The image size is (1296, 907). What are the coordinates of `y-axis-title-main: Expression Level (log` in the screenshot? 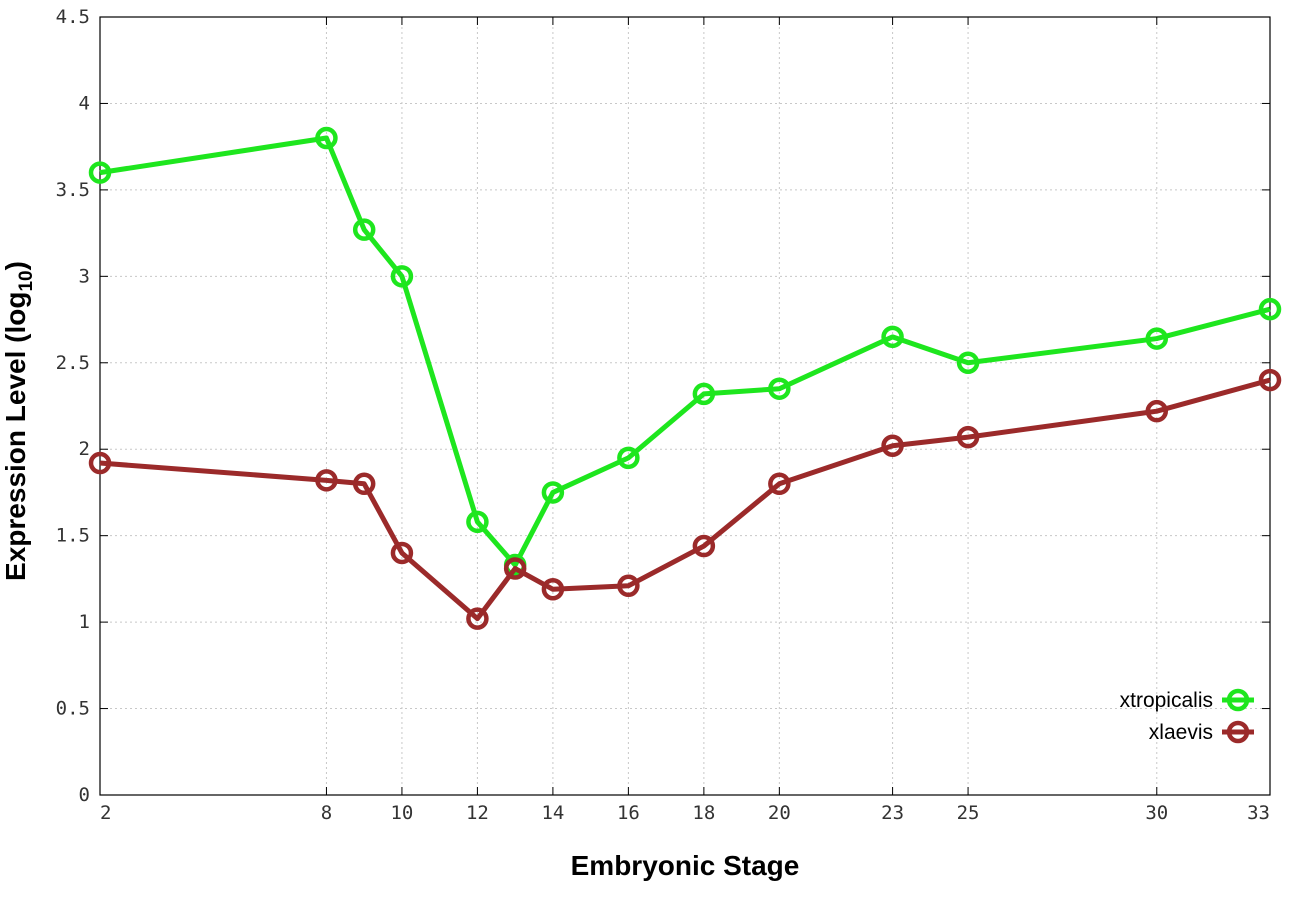 It's located at (15, 436).